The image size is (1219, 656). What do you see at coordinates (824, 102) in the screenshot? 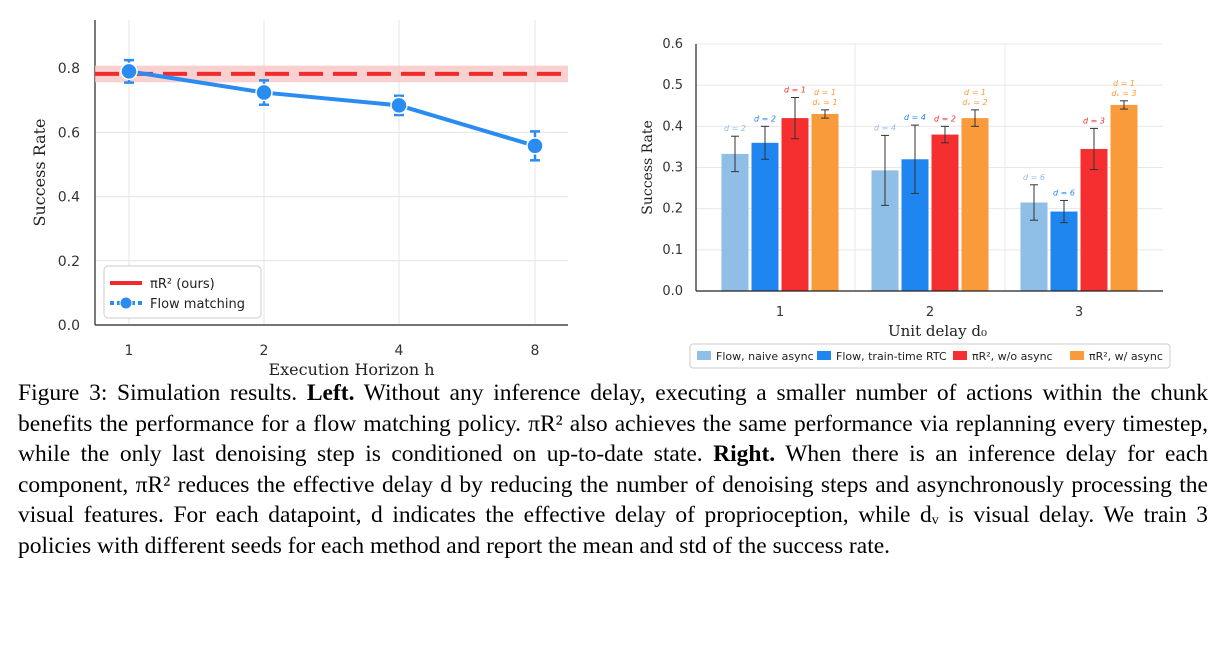
I see `bar-annotation: dᵥ = 1` at bounding box center [824, 102].